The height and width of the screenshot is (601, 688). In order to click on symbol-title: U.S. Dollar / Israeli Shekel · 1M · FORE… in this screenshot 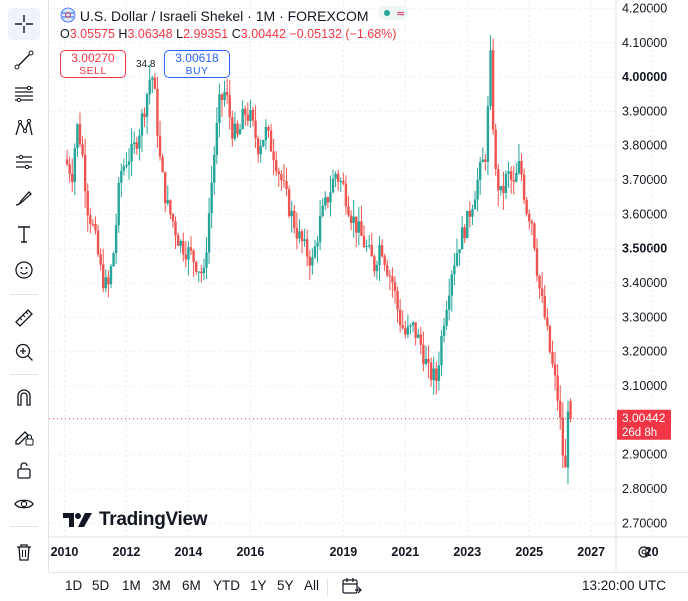, I will do `click(224, 16)`.